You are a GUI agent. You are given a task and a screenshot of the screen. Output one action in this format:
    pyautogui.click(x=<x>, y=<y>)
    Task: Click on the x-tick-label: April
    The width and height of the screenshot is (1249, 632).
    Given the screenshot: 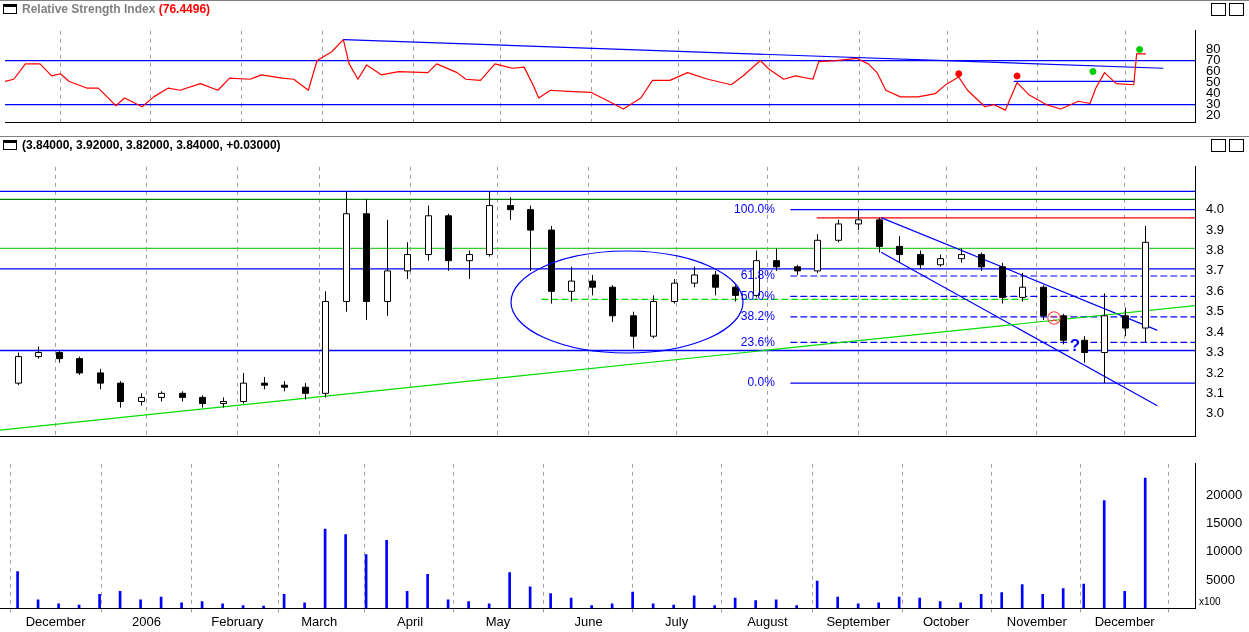 What is the action you would take?
    pyautogui.click(x=410, y=621)
    